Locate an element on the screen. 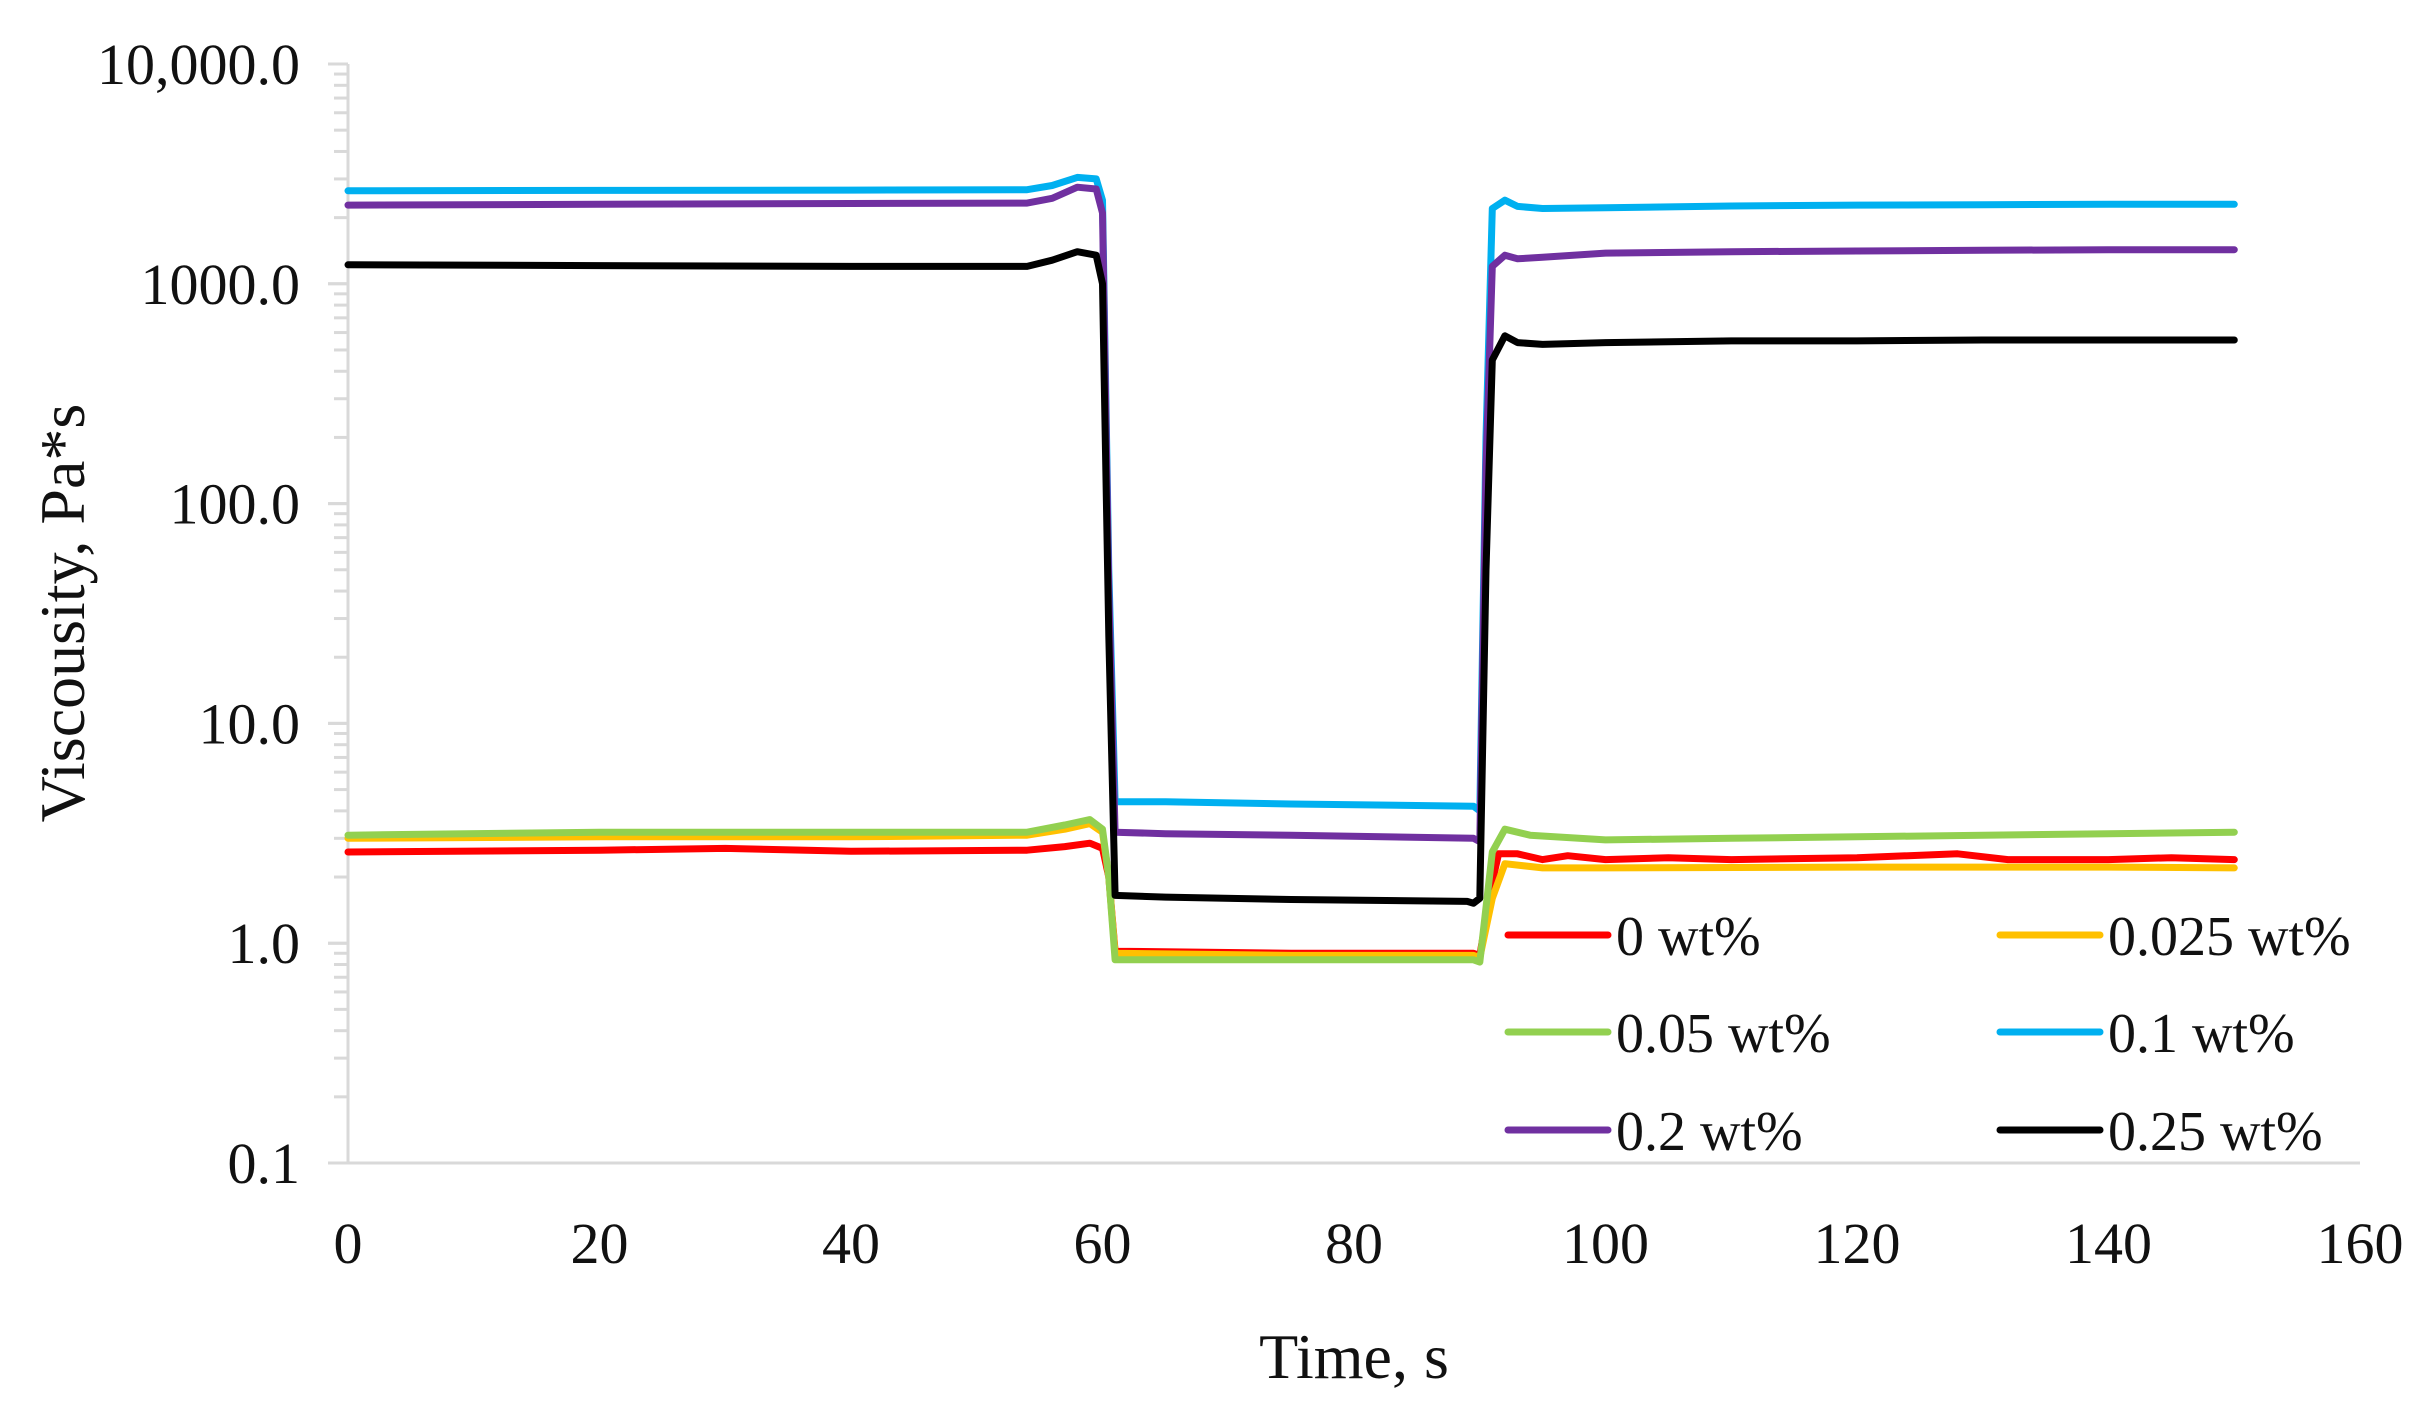 The width and height of the screenshot is (2420, 1404). x-tick-label: 120 is located at coordinates (1857, 1243).